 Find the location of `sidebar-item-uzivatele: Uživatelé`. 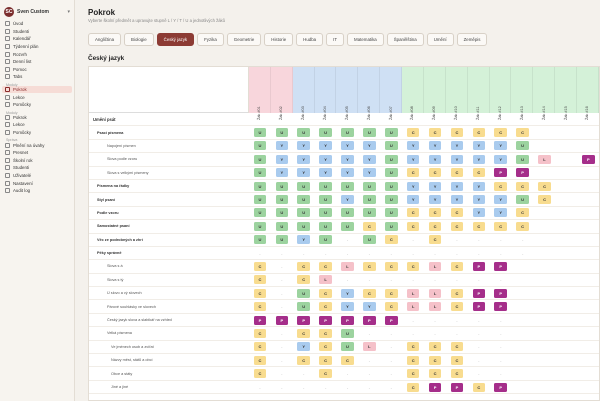

sidebar-item-uzivatele: Uživatelé is located at coordinates (37, 176).